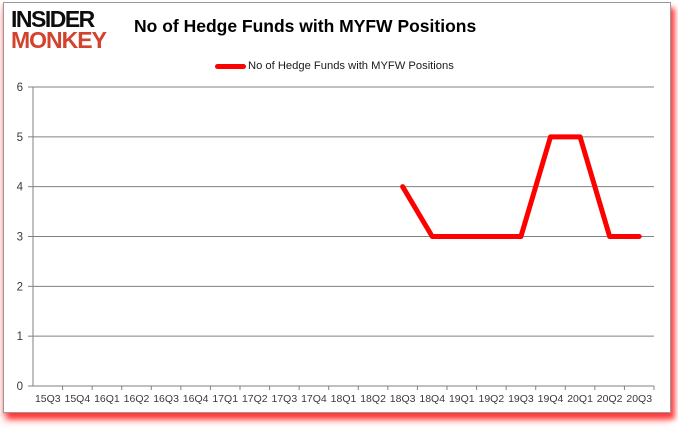  What do you see at coordinates (351, 66) in the screenshot?
I see `legend-label: No of Hedge Funds with MYFW Positions` at bounding box center [351, 66].